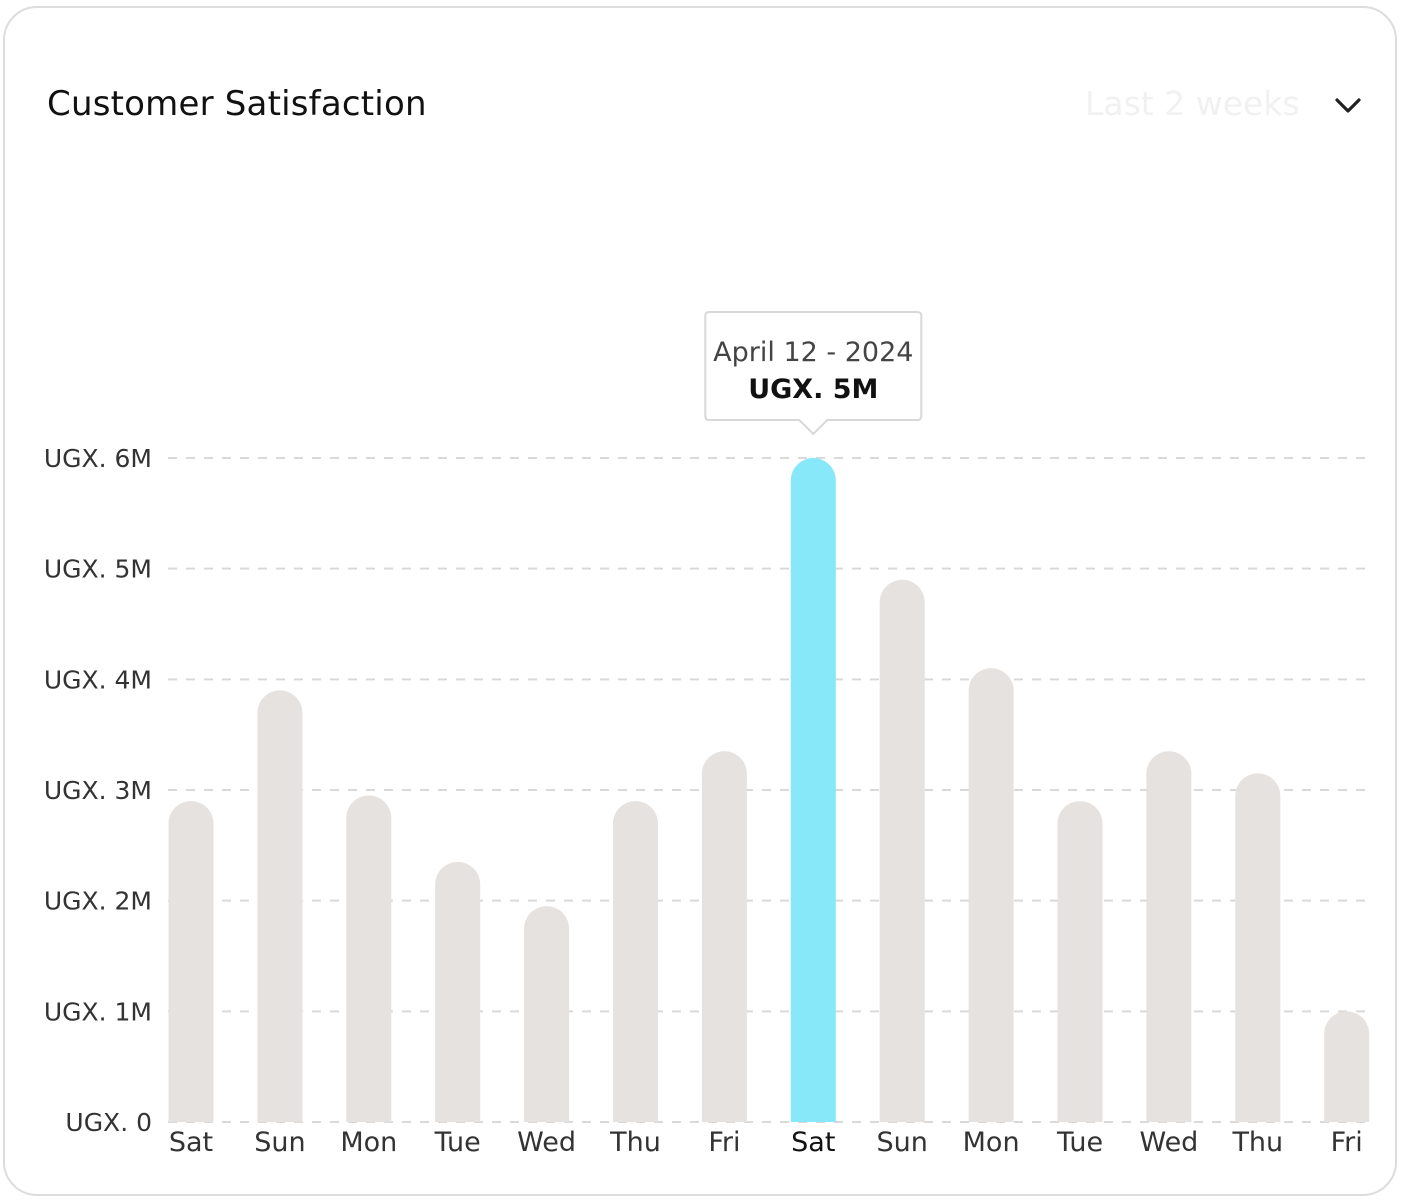 The height and width of the screenshot is (1200, 1404). I want to click on y-tick-label: UGX. 4M, so click(98, 679).